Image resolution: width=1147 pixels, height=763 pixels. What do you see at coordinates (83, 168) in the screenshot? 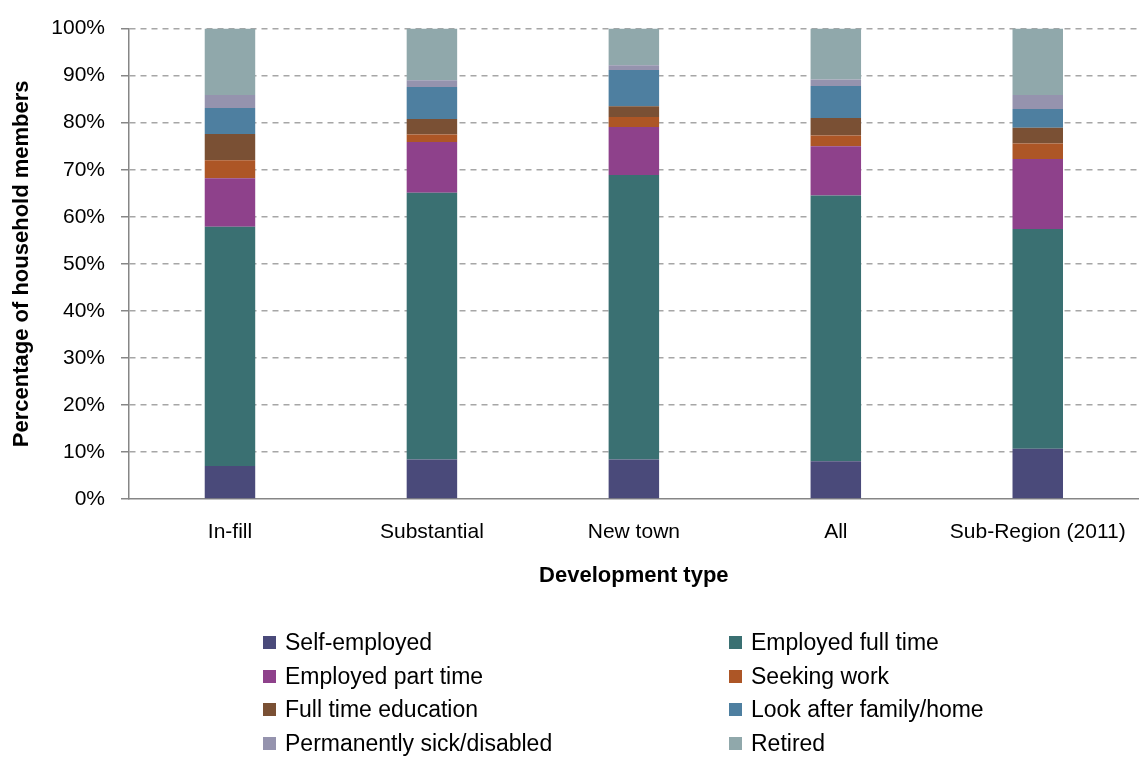
I see `y-tick-label: 70%` at bounding box center [83, 168].